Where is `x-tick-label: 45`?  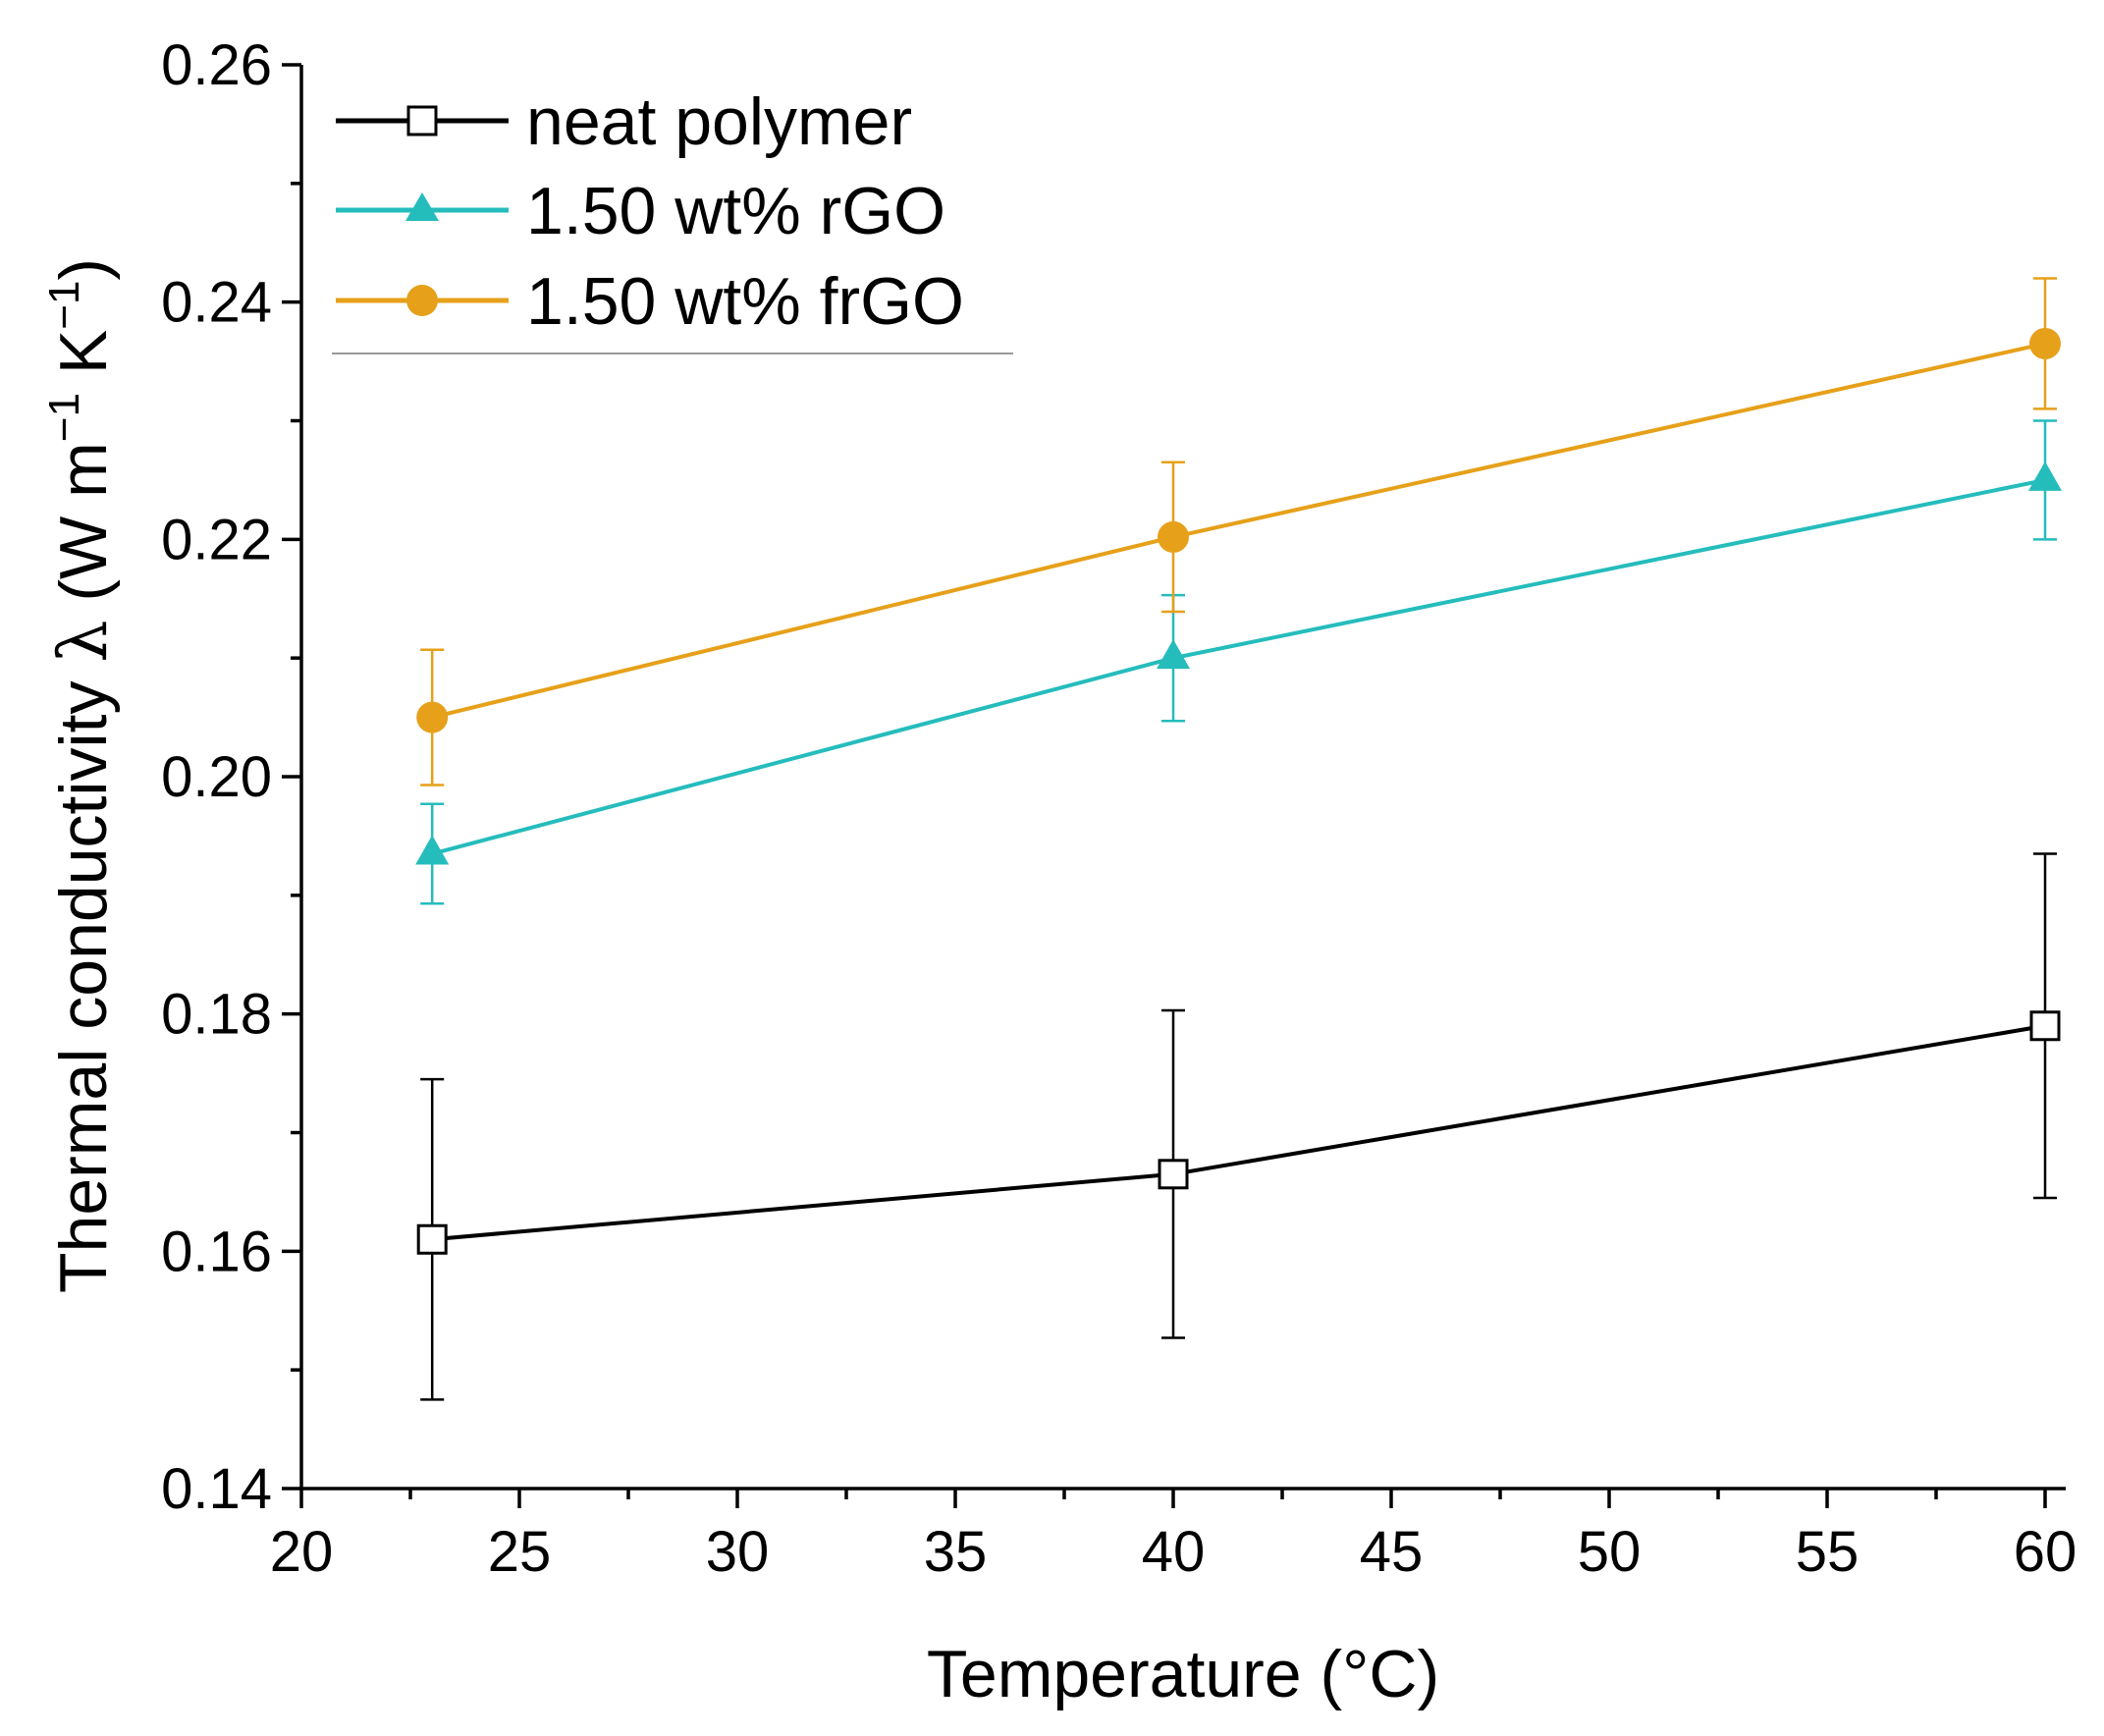
x-tick-label: 45 is located at coordinates (1392, 1552).